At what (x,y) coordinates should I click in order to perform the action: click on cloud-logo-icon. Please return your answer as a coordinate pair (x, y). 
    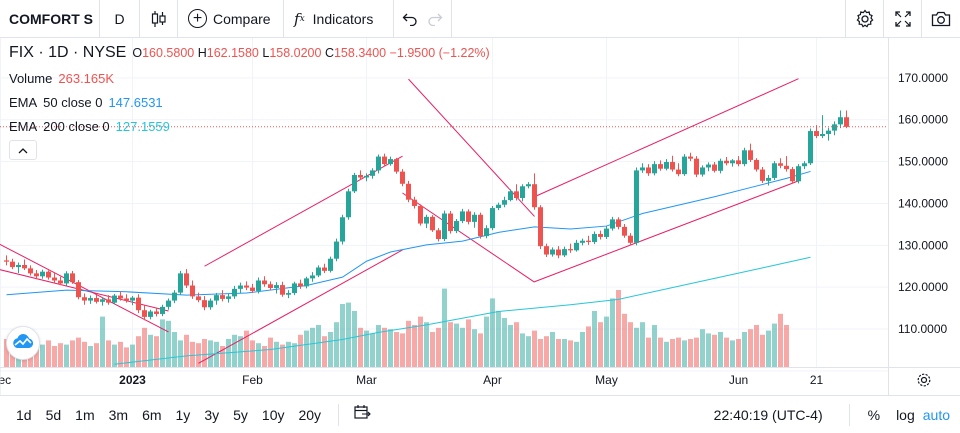
    Looking at the image, I should click on (23, 343).